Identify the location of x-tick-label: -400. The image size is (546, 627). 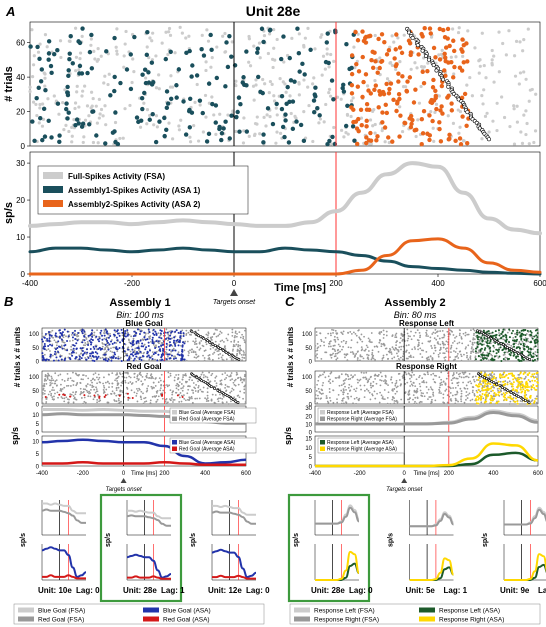
(30, 283).